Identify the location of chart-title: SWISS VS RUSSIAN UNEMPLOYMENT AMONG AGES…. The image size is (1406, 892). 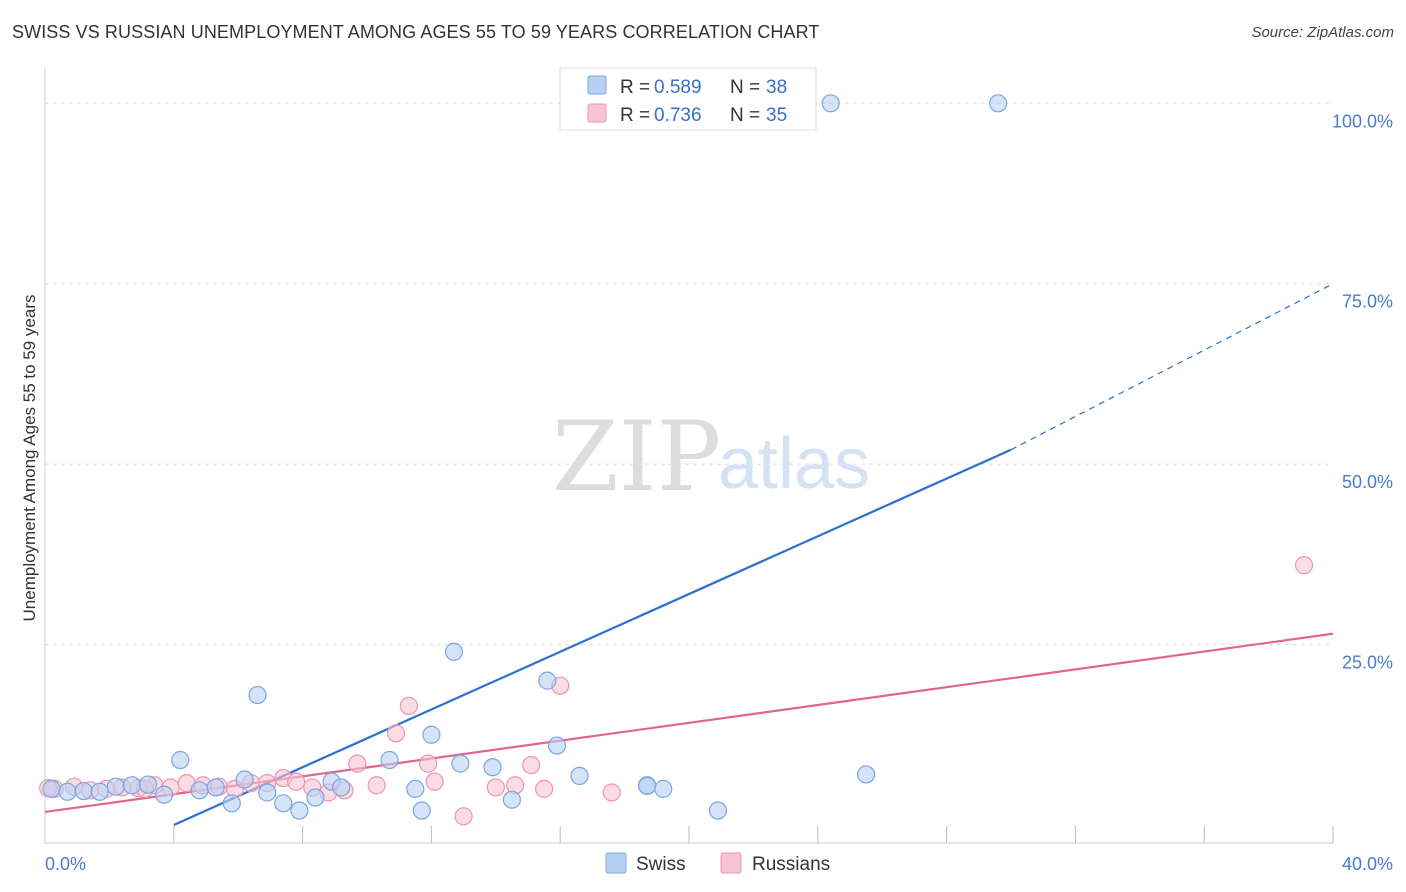
(416, 32).